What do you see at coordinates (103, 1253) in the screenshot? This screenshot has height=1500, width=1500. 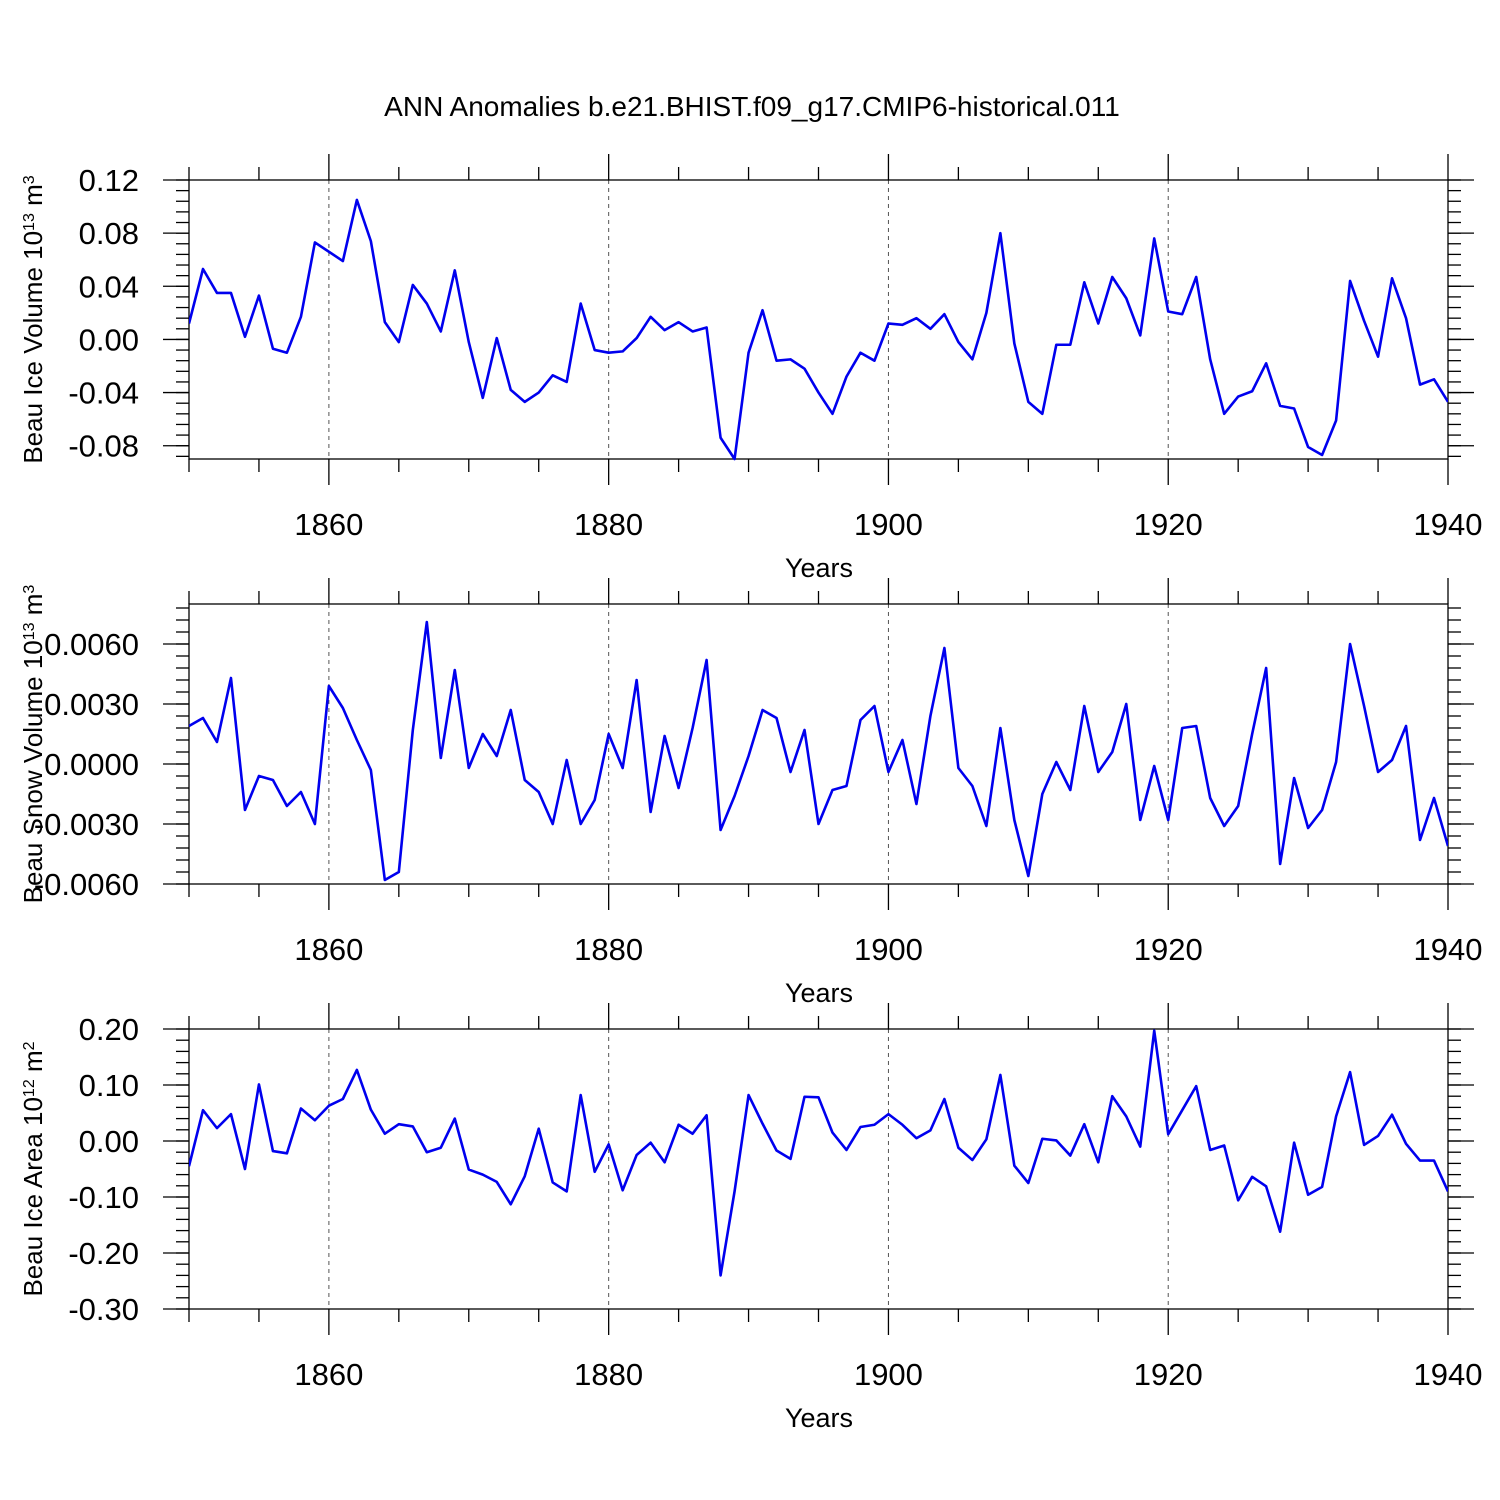 I see `y-tick-label: -0.20` at bounding box center [103, 1253].